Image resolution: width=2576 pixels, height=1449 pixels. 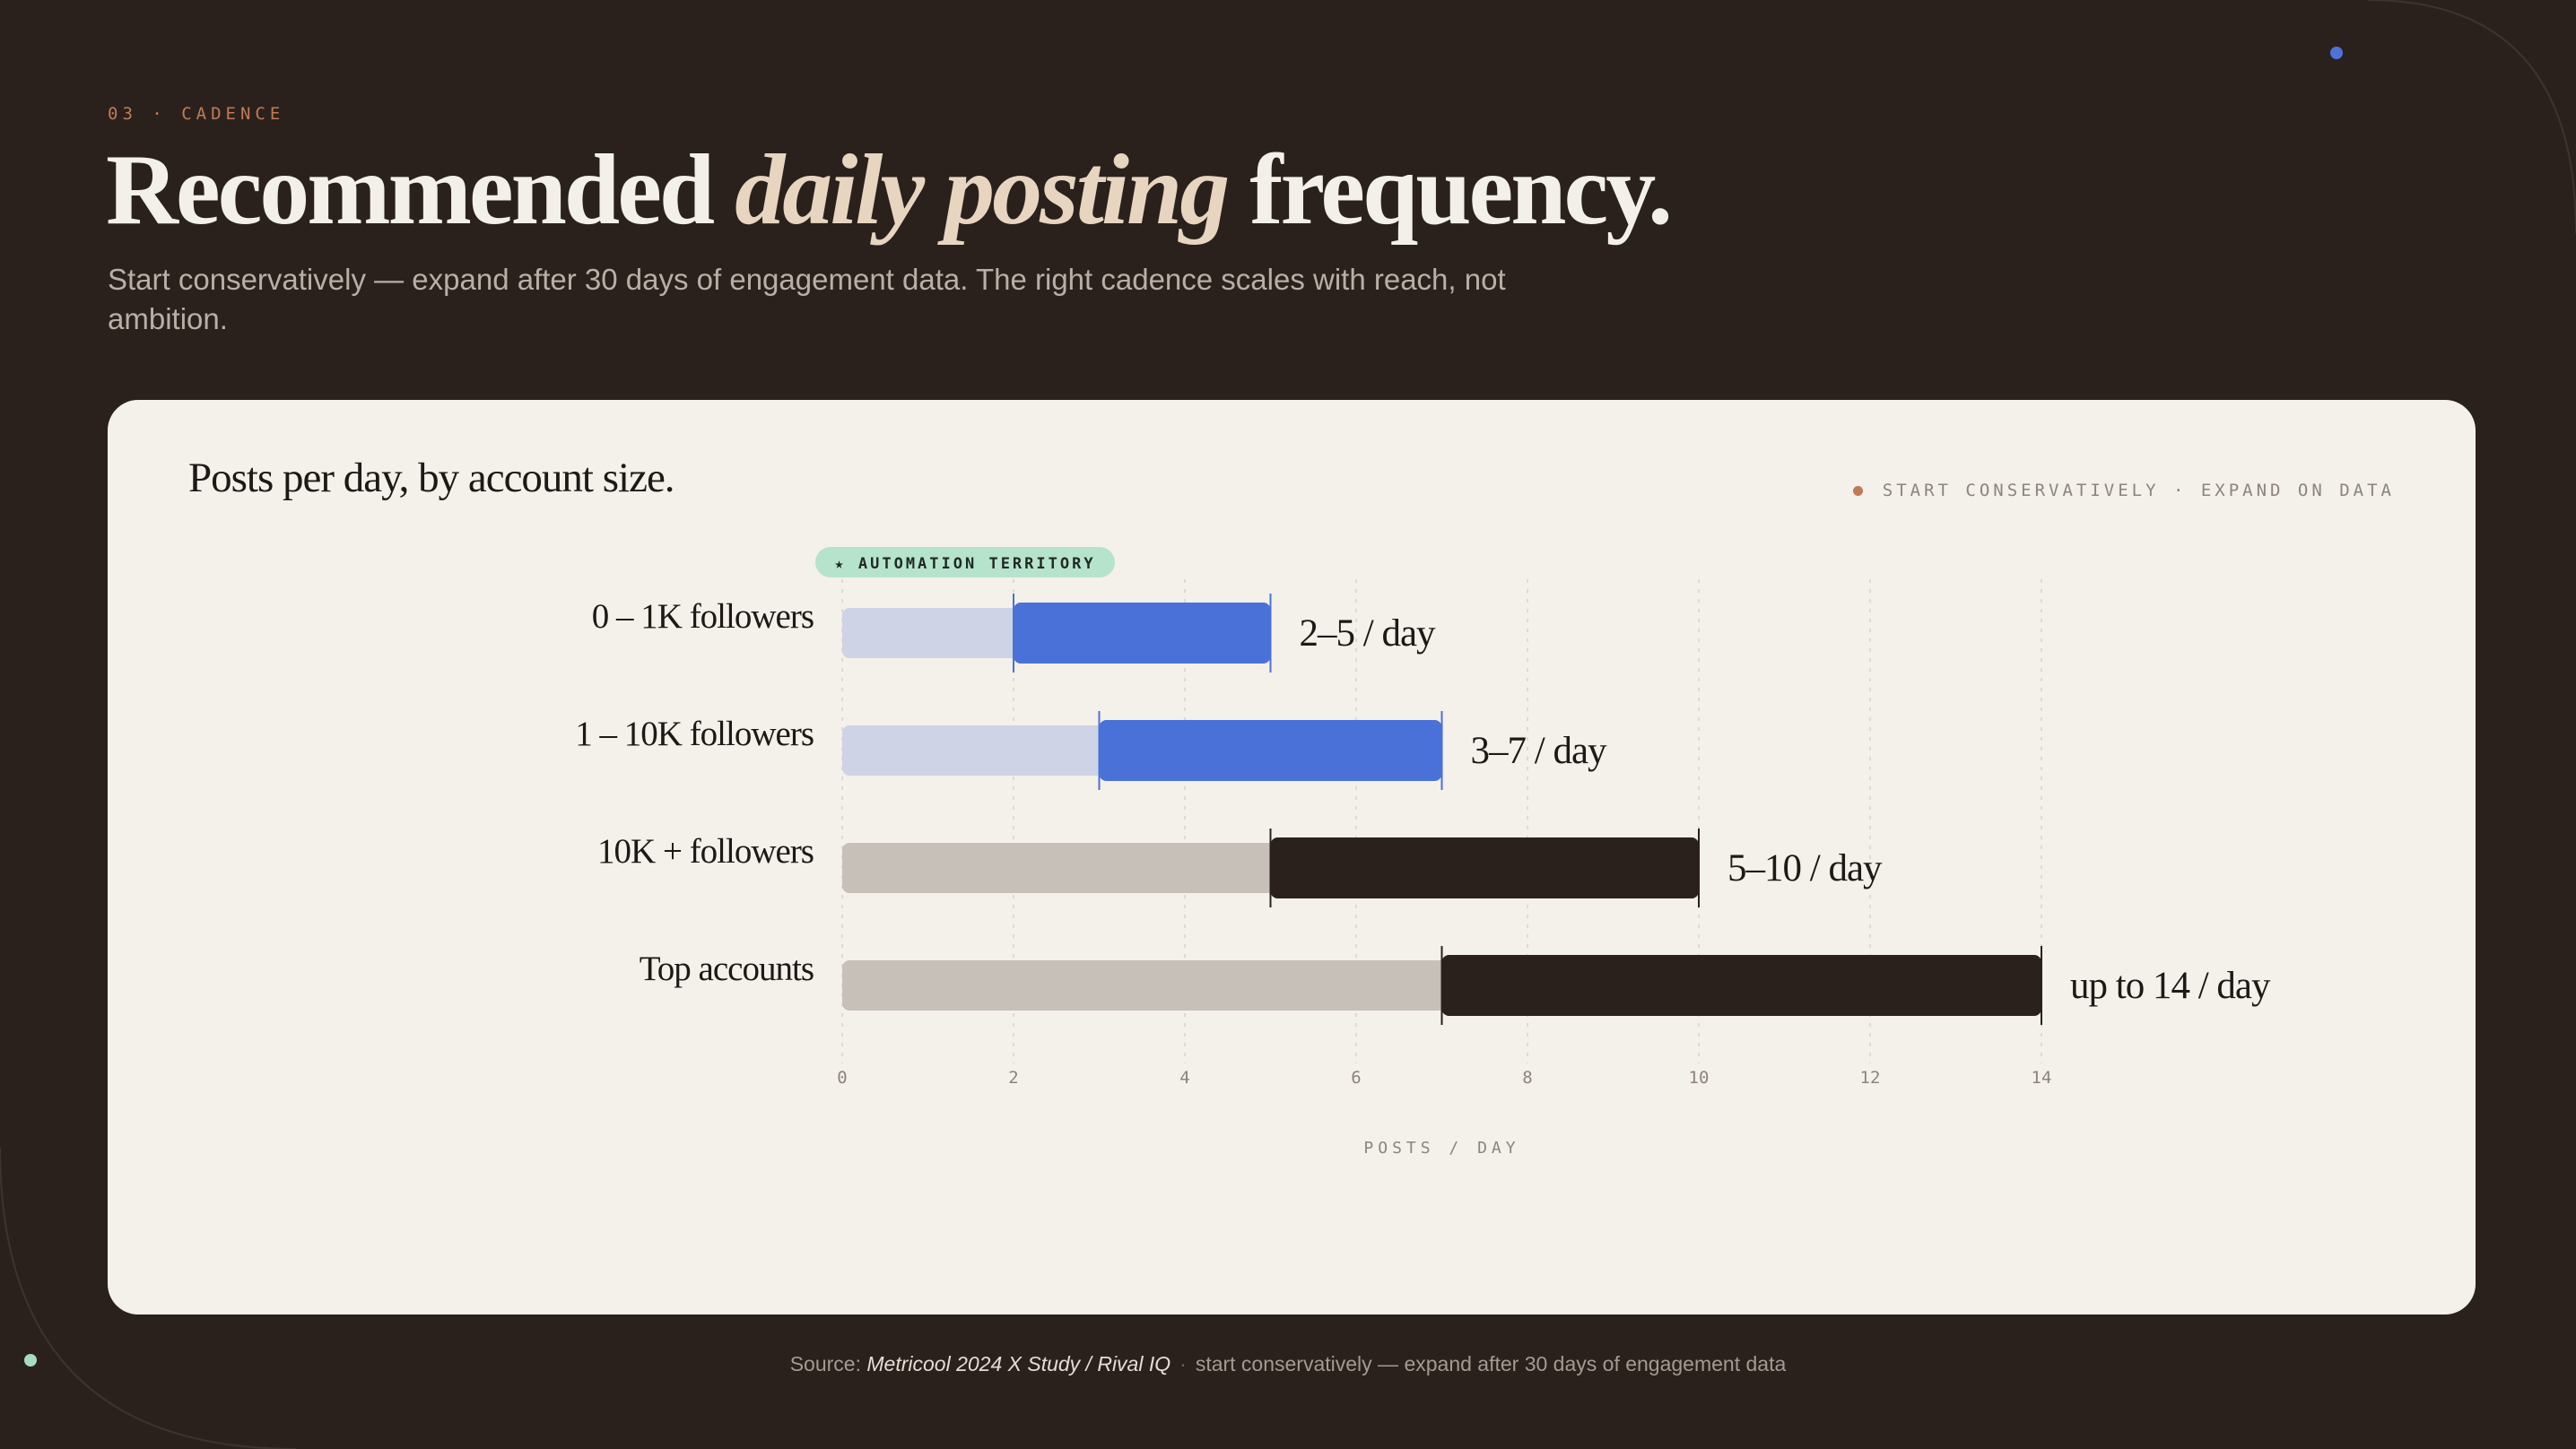 What do you see at coordinates (2138, 490) in the screenshot?
I see `legend-label: START CONSERVATIVELY · EXPAND ON DATA` at bounding box center [2138, 490].